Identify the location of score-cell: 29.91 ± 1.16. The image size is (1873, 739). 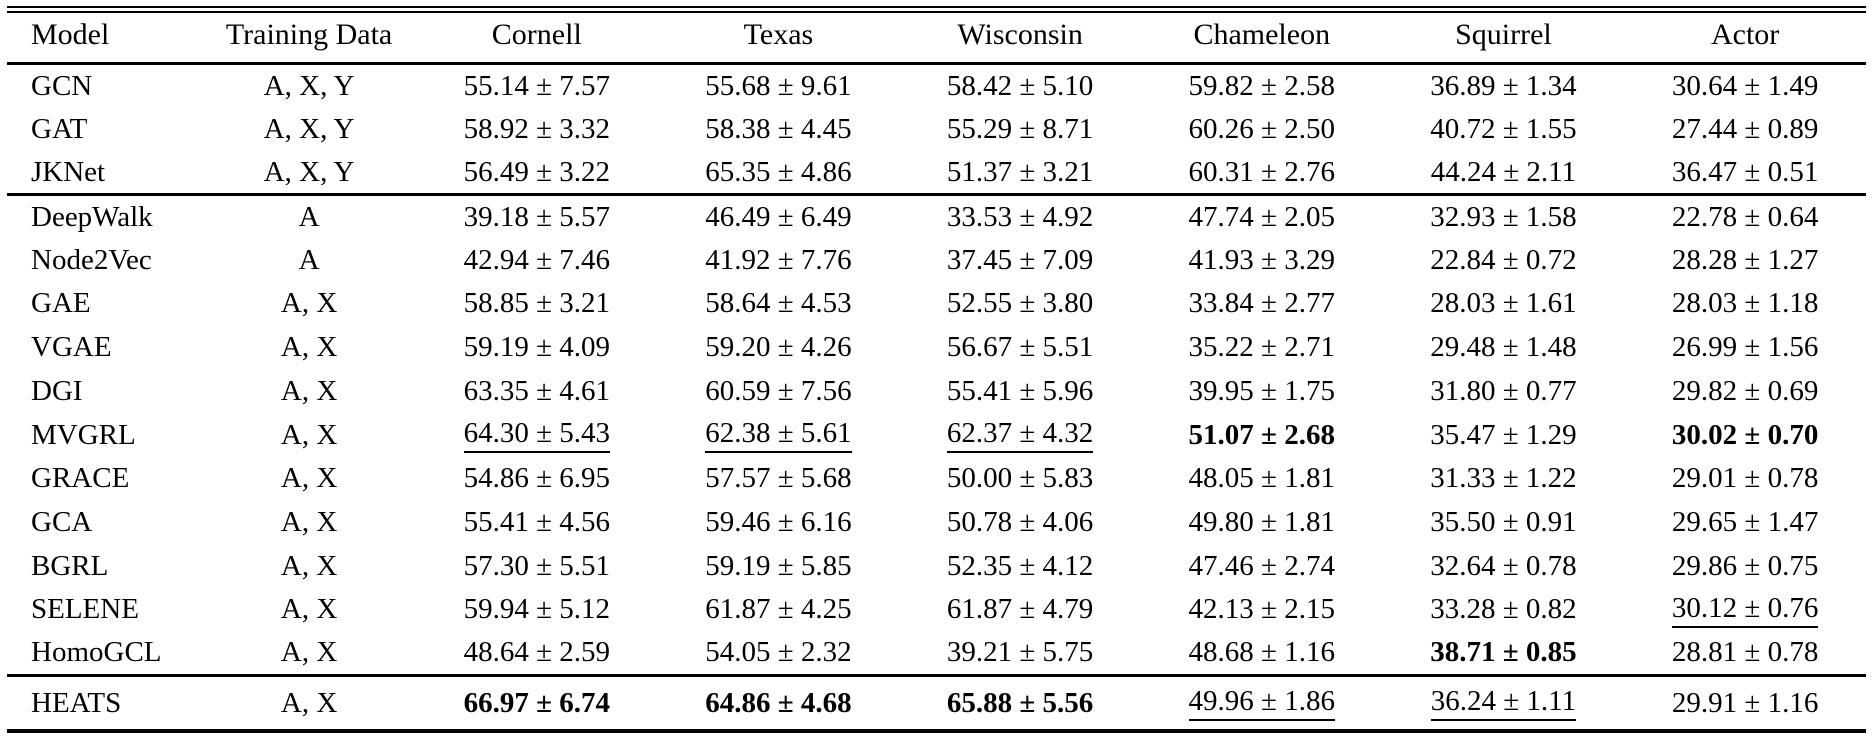
(1745, 703).